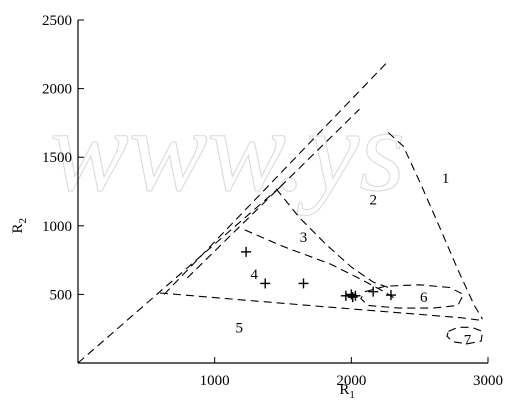  What do you see at coordinates (57, 90) in the screenshot?
I see `y-tick-label: 2000` at bounding box center [57, 90].